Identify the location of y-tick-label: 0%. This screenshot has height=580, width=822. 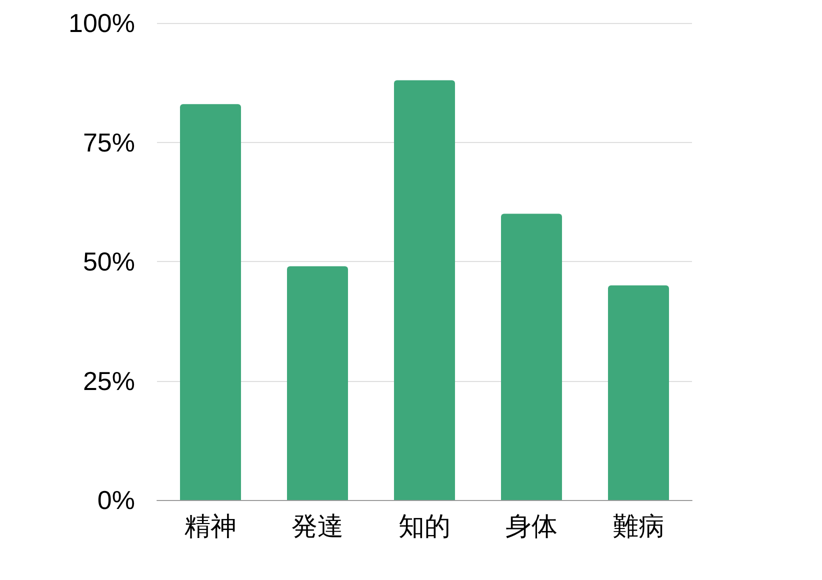
(116, 500).